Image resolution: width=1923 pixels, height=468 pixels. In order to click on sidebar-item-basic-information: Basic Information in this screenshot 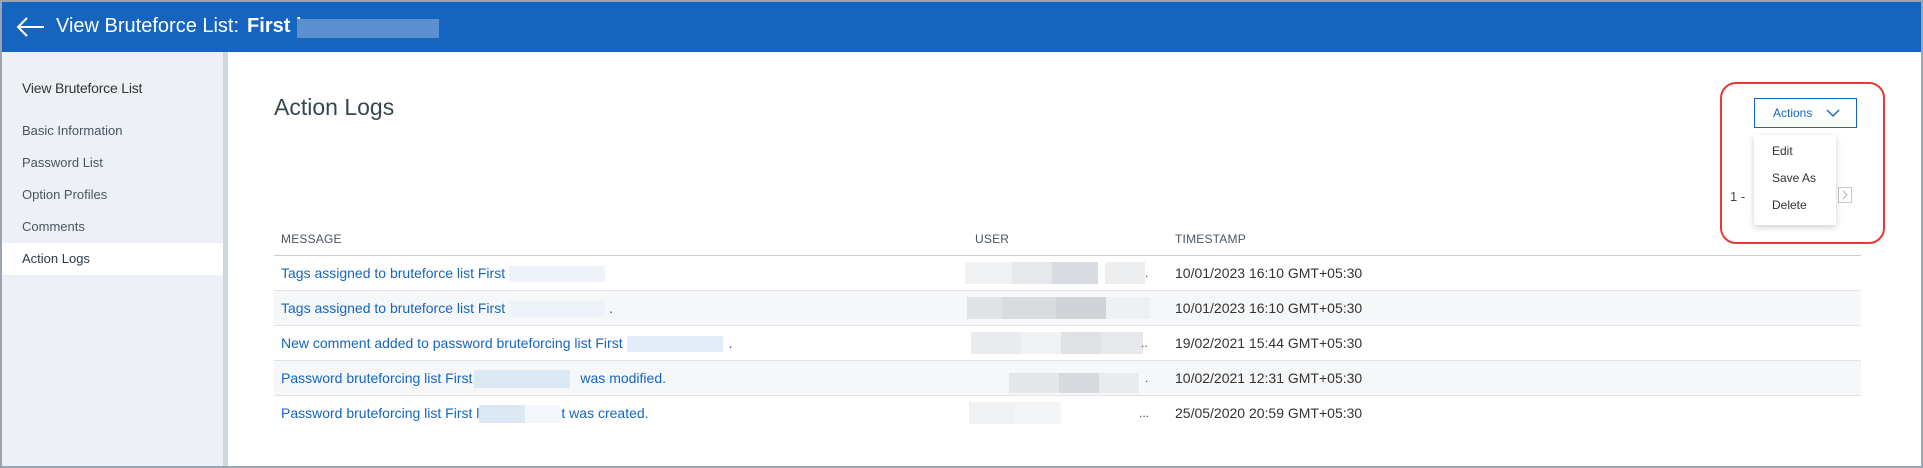, I will do `click(112, 131)`.